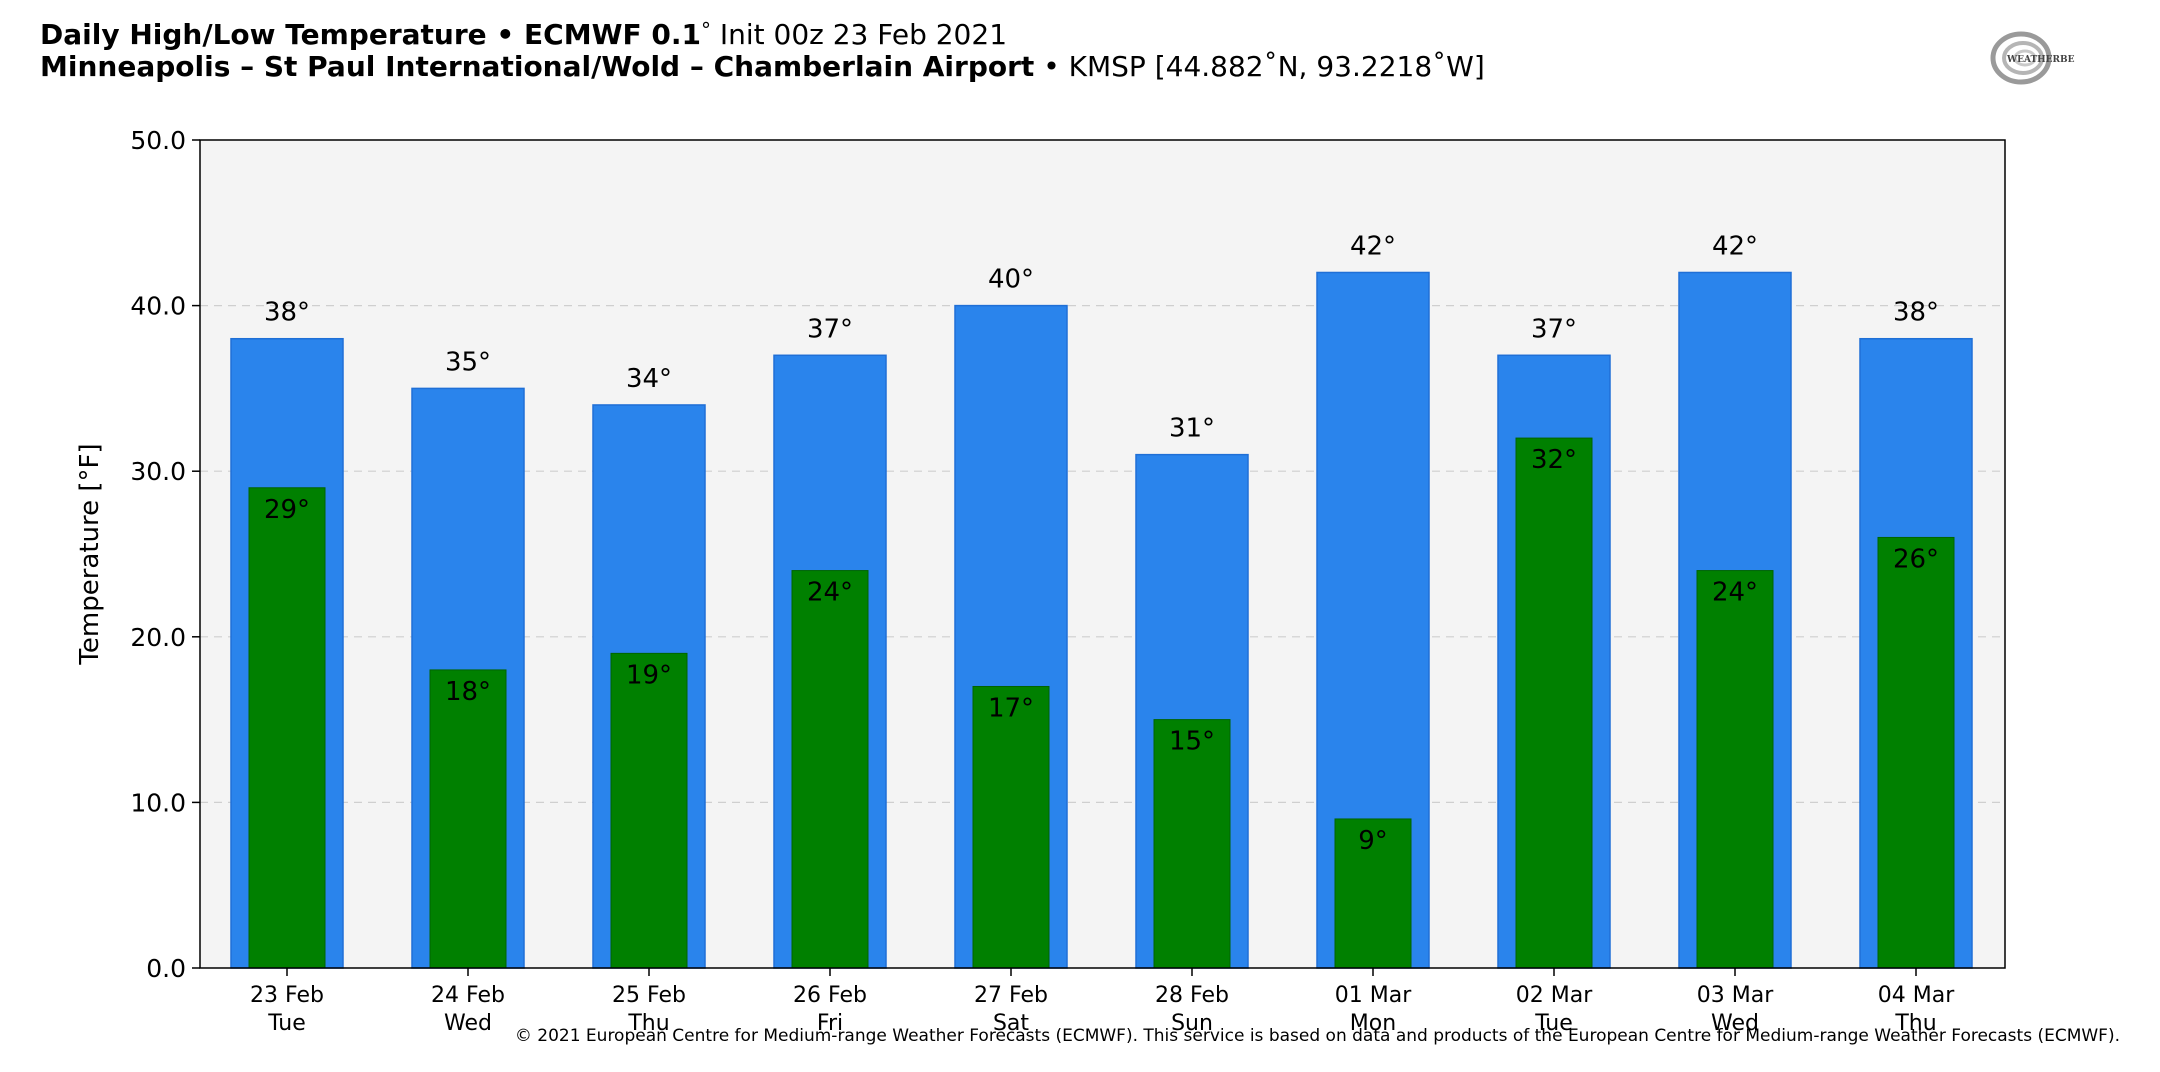 The height and width of the screenshot is (1072, 2160). Describe the element at coordinates (1373, 1023) in the screenshot. I see `x-tick-weekday: Mon` at that location.